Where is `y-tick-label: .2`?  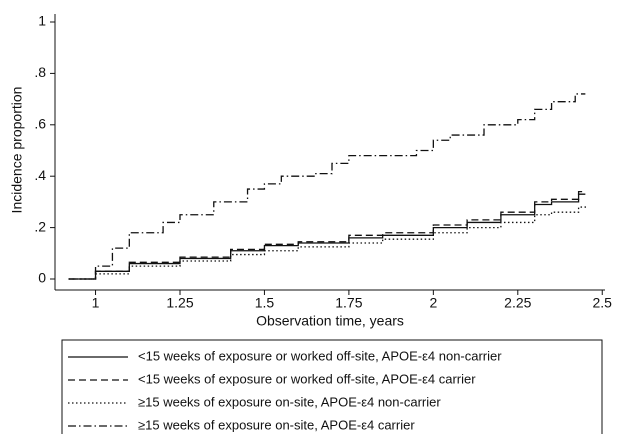
y-tick-label: .2 is located at coordinates (40, 226).